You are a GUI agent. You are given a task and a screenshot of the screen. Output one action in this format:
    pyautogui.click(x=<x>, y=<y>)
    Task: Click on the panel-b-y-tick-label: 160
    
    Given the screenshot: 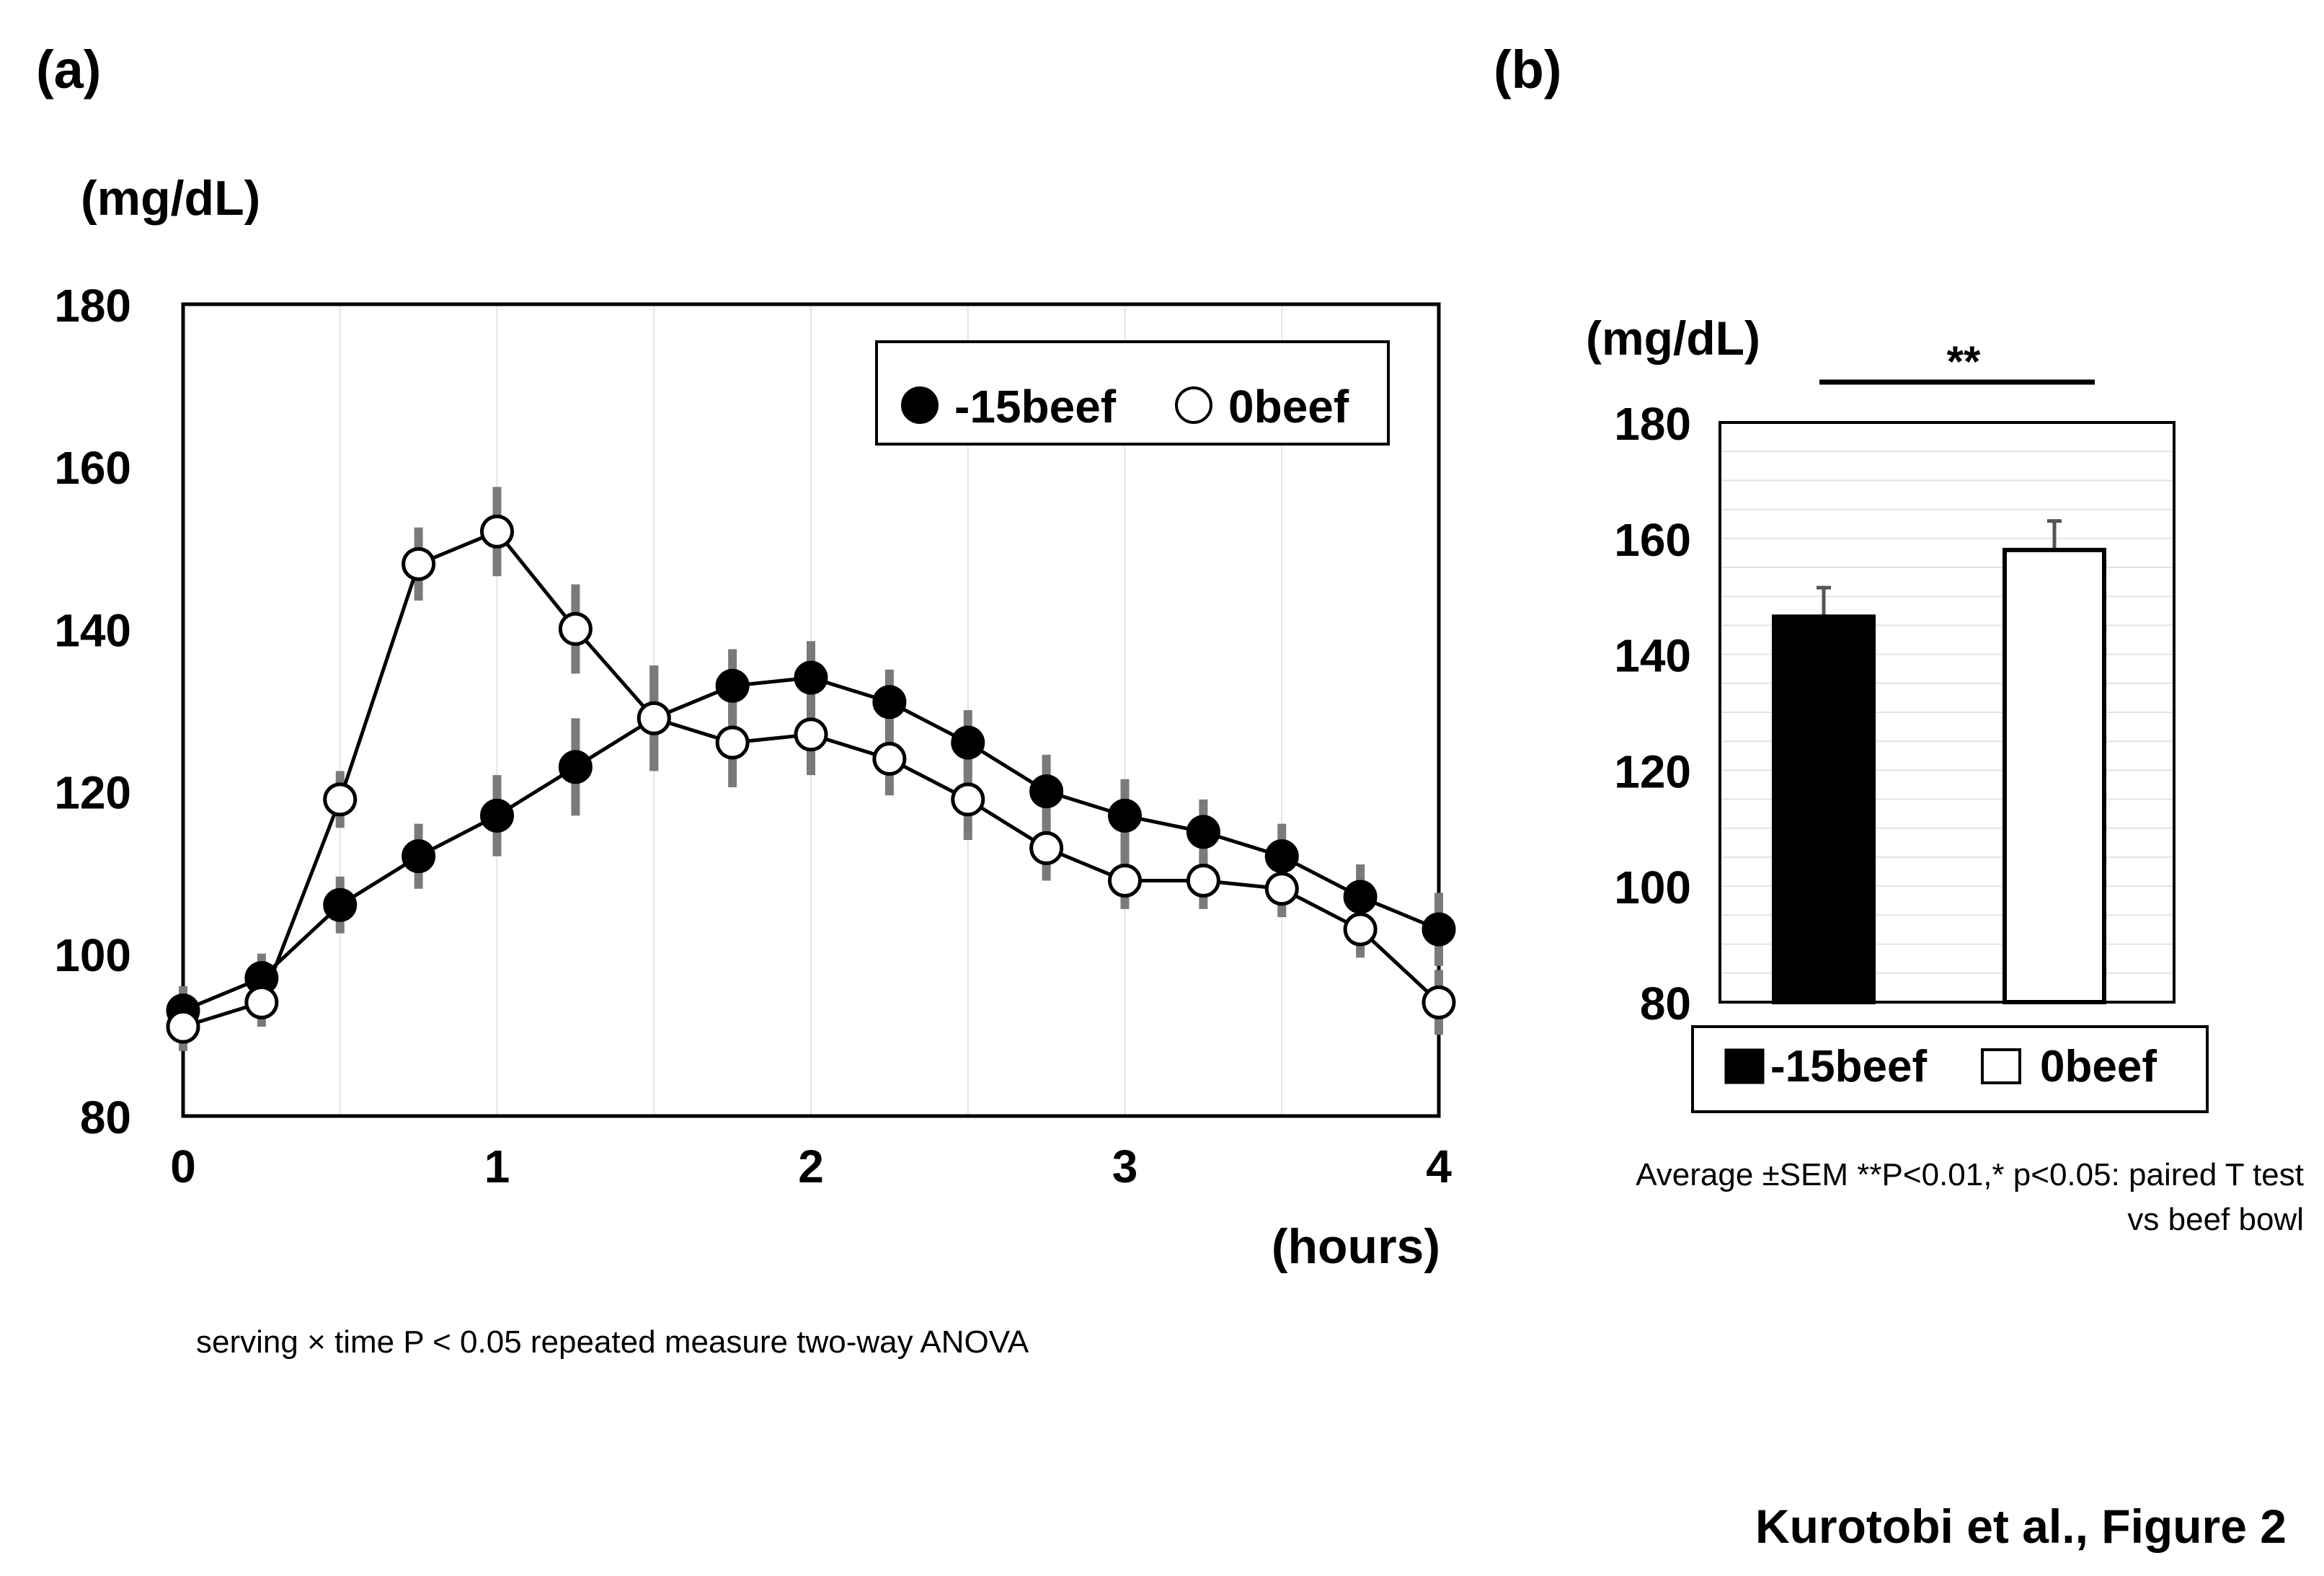 What is the action you would take?
    pyautogui.click(x=1652, y=540)
    